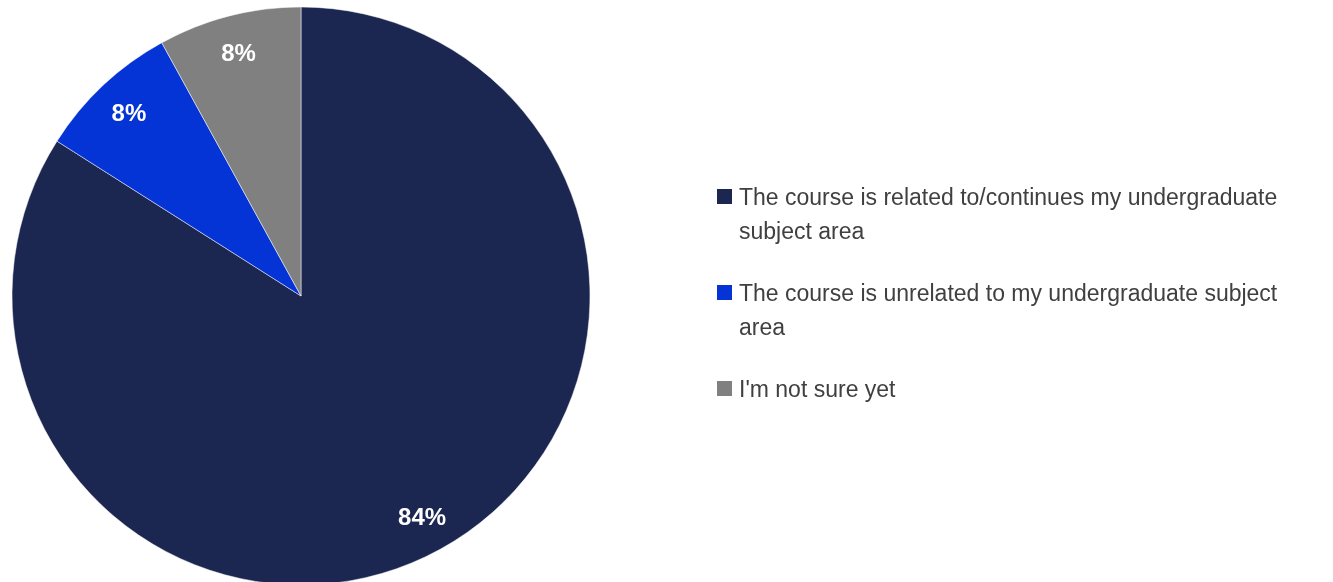 Image resolution: width=1333 pixels, height=582 pixels. I want to click on data-label: 84%, so click(422, 516).